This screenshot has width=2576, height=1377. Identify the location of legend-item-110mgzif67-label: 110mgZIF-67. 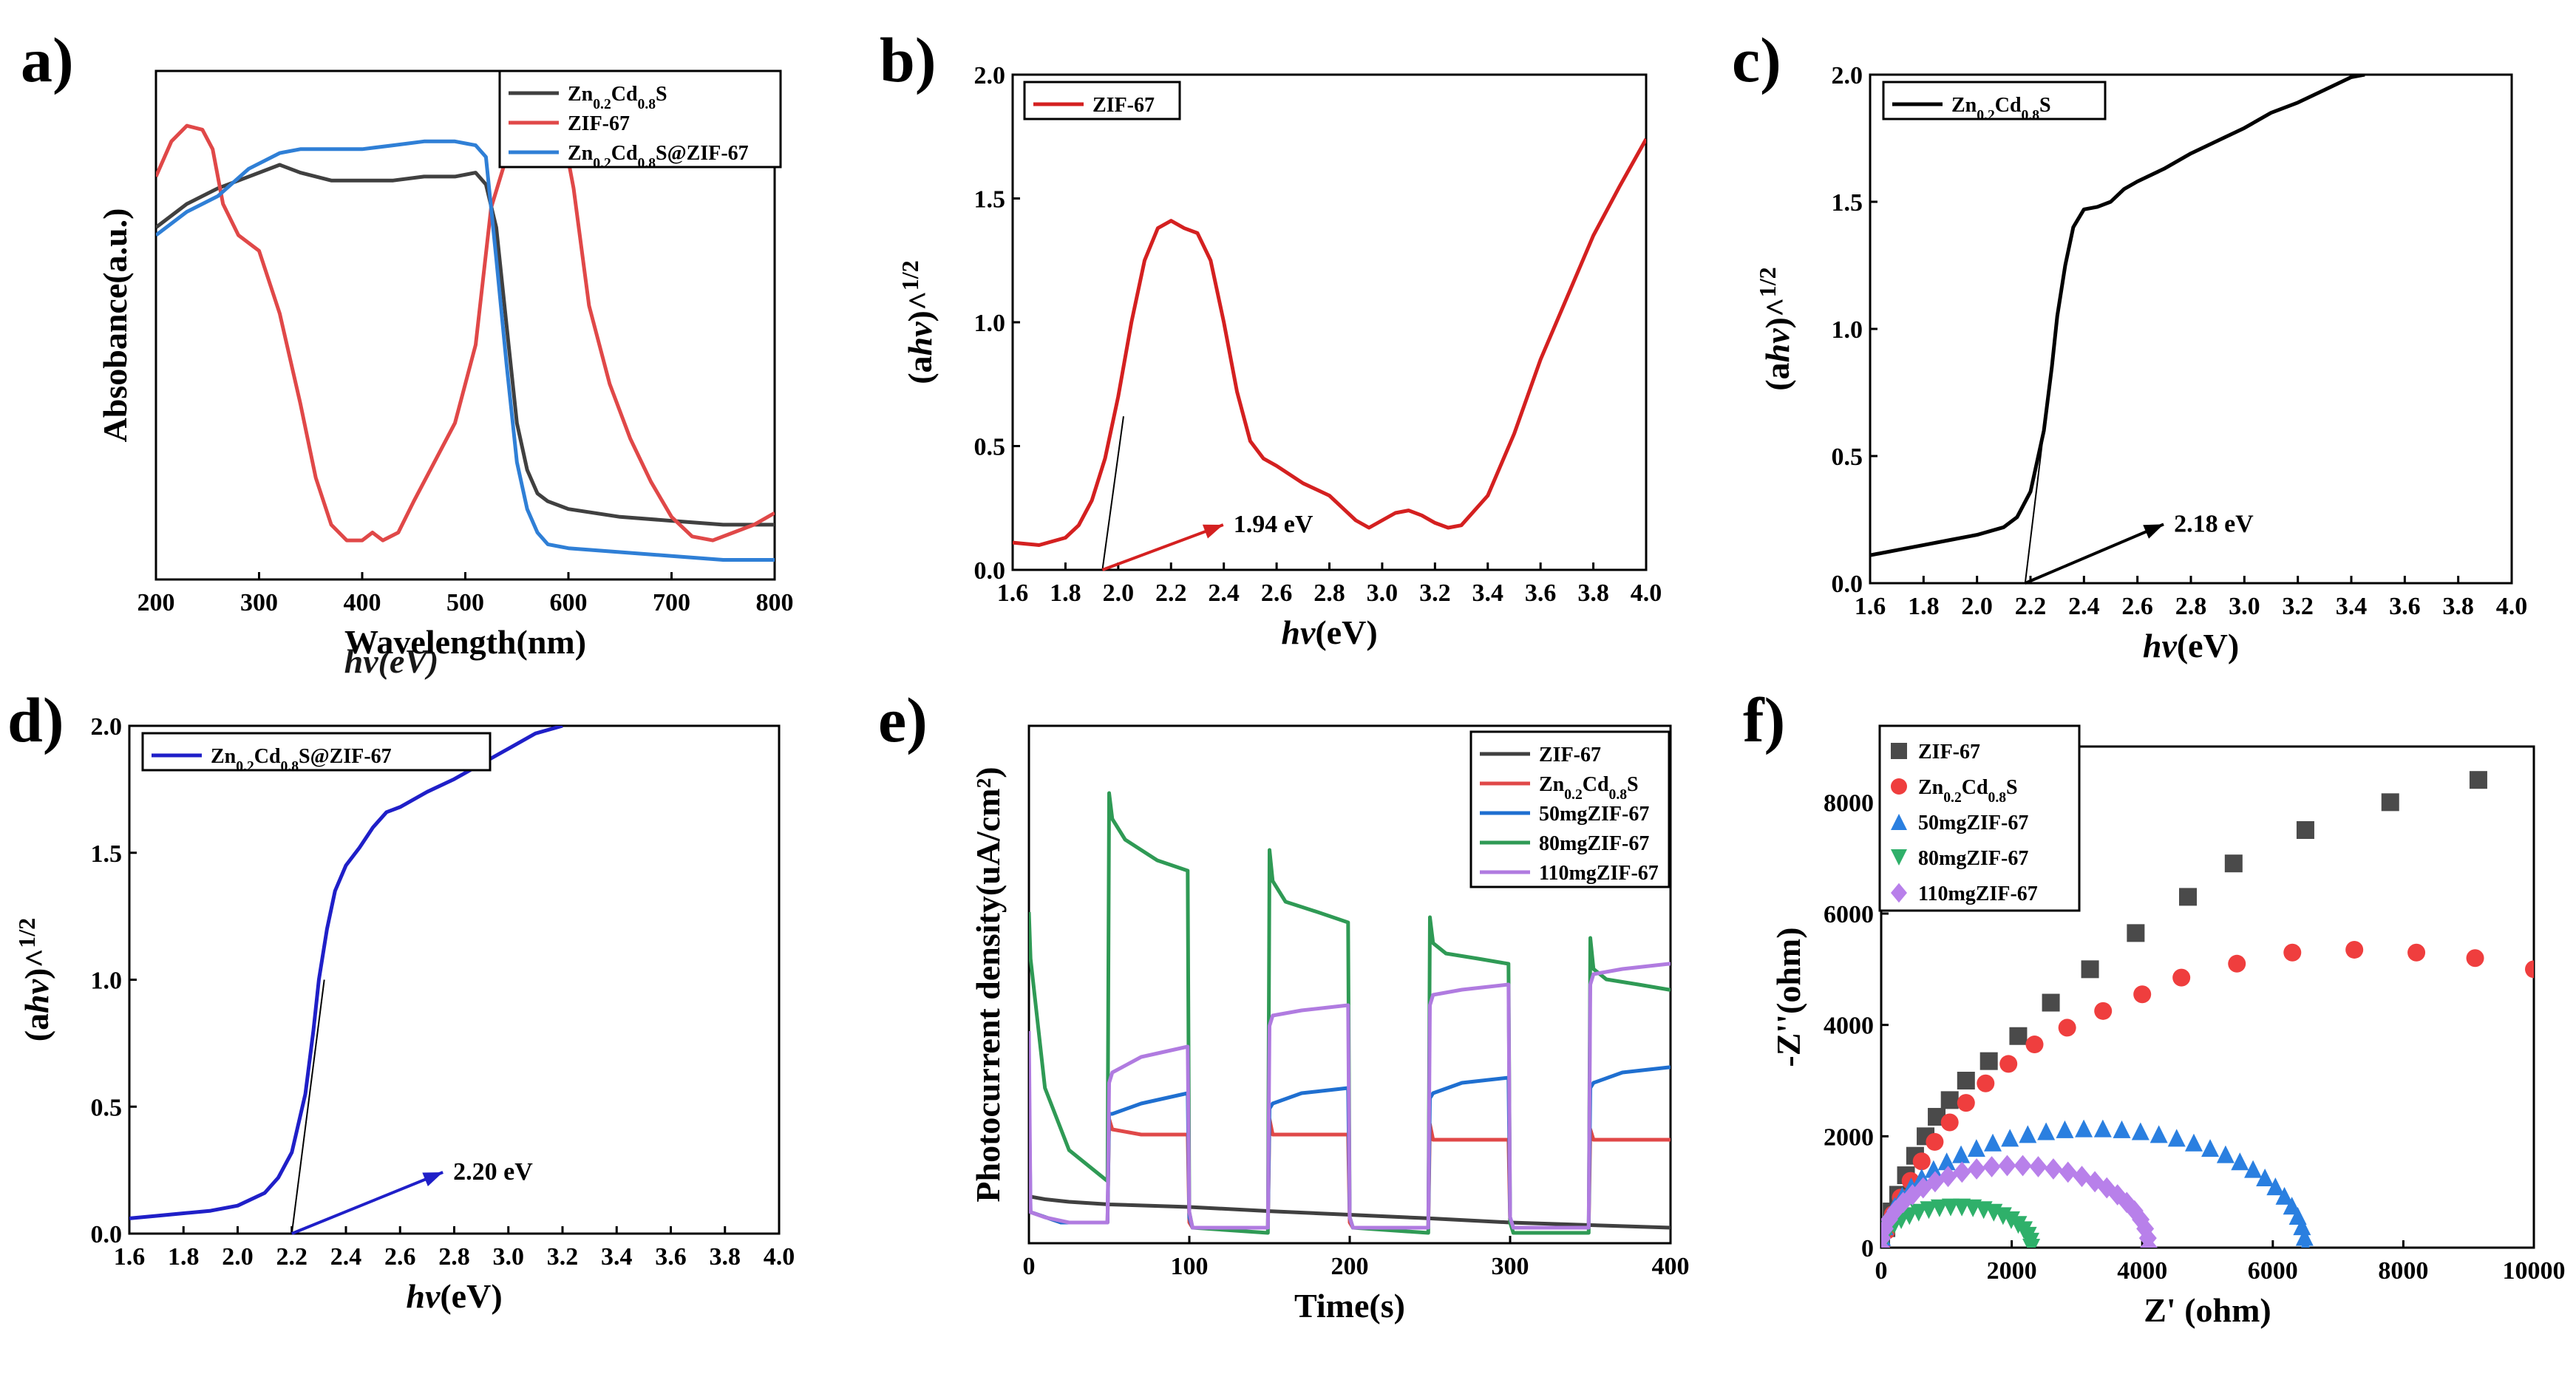
(1599, 873).